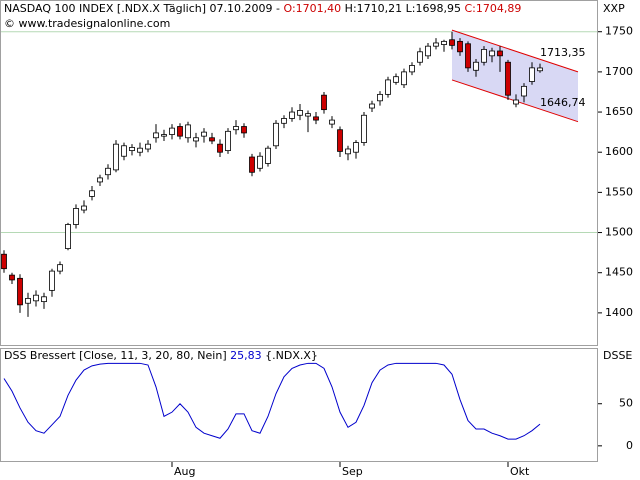  Describe the element at coordinates (433, 8) in the screenshot. I see `ohlc-label: L:1698,95` at that location.